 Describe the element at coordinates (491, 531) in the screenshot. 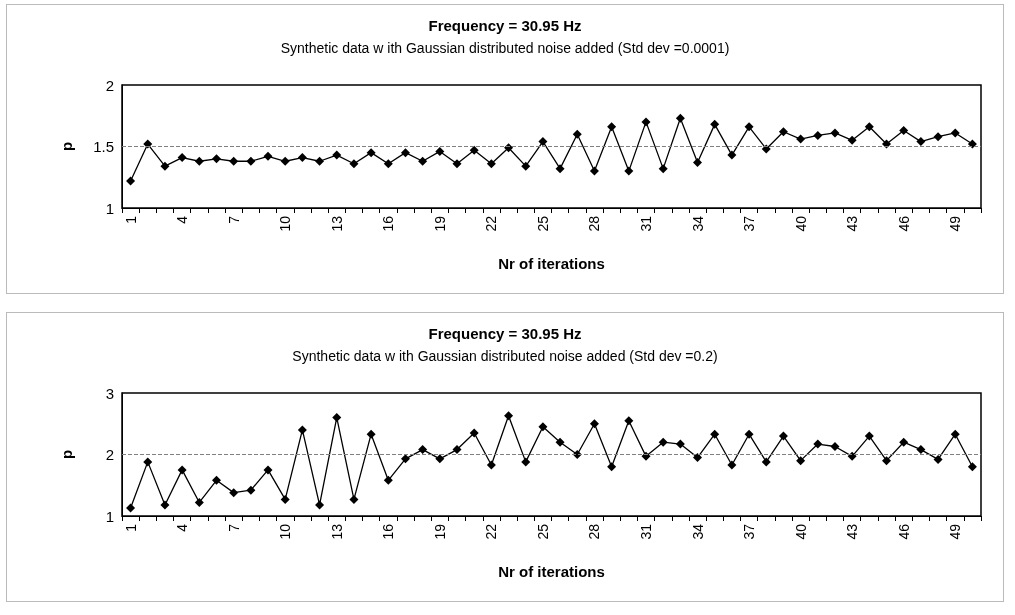

I see `x-tick-label: 22` at that location.